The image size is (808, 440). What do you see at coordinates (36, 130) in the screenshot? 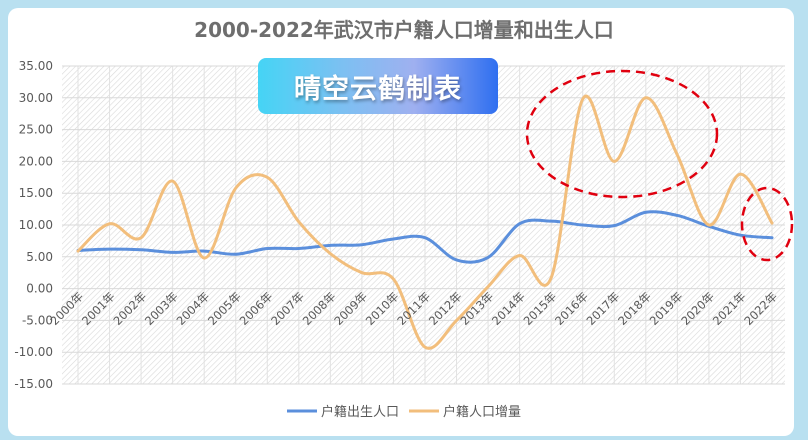
I see `y-tick-label: 25.00` at bounding box center [36, 130].